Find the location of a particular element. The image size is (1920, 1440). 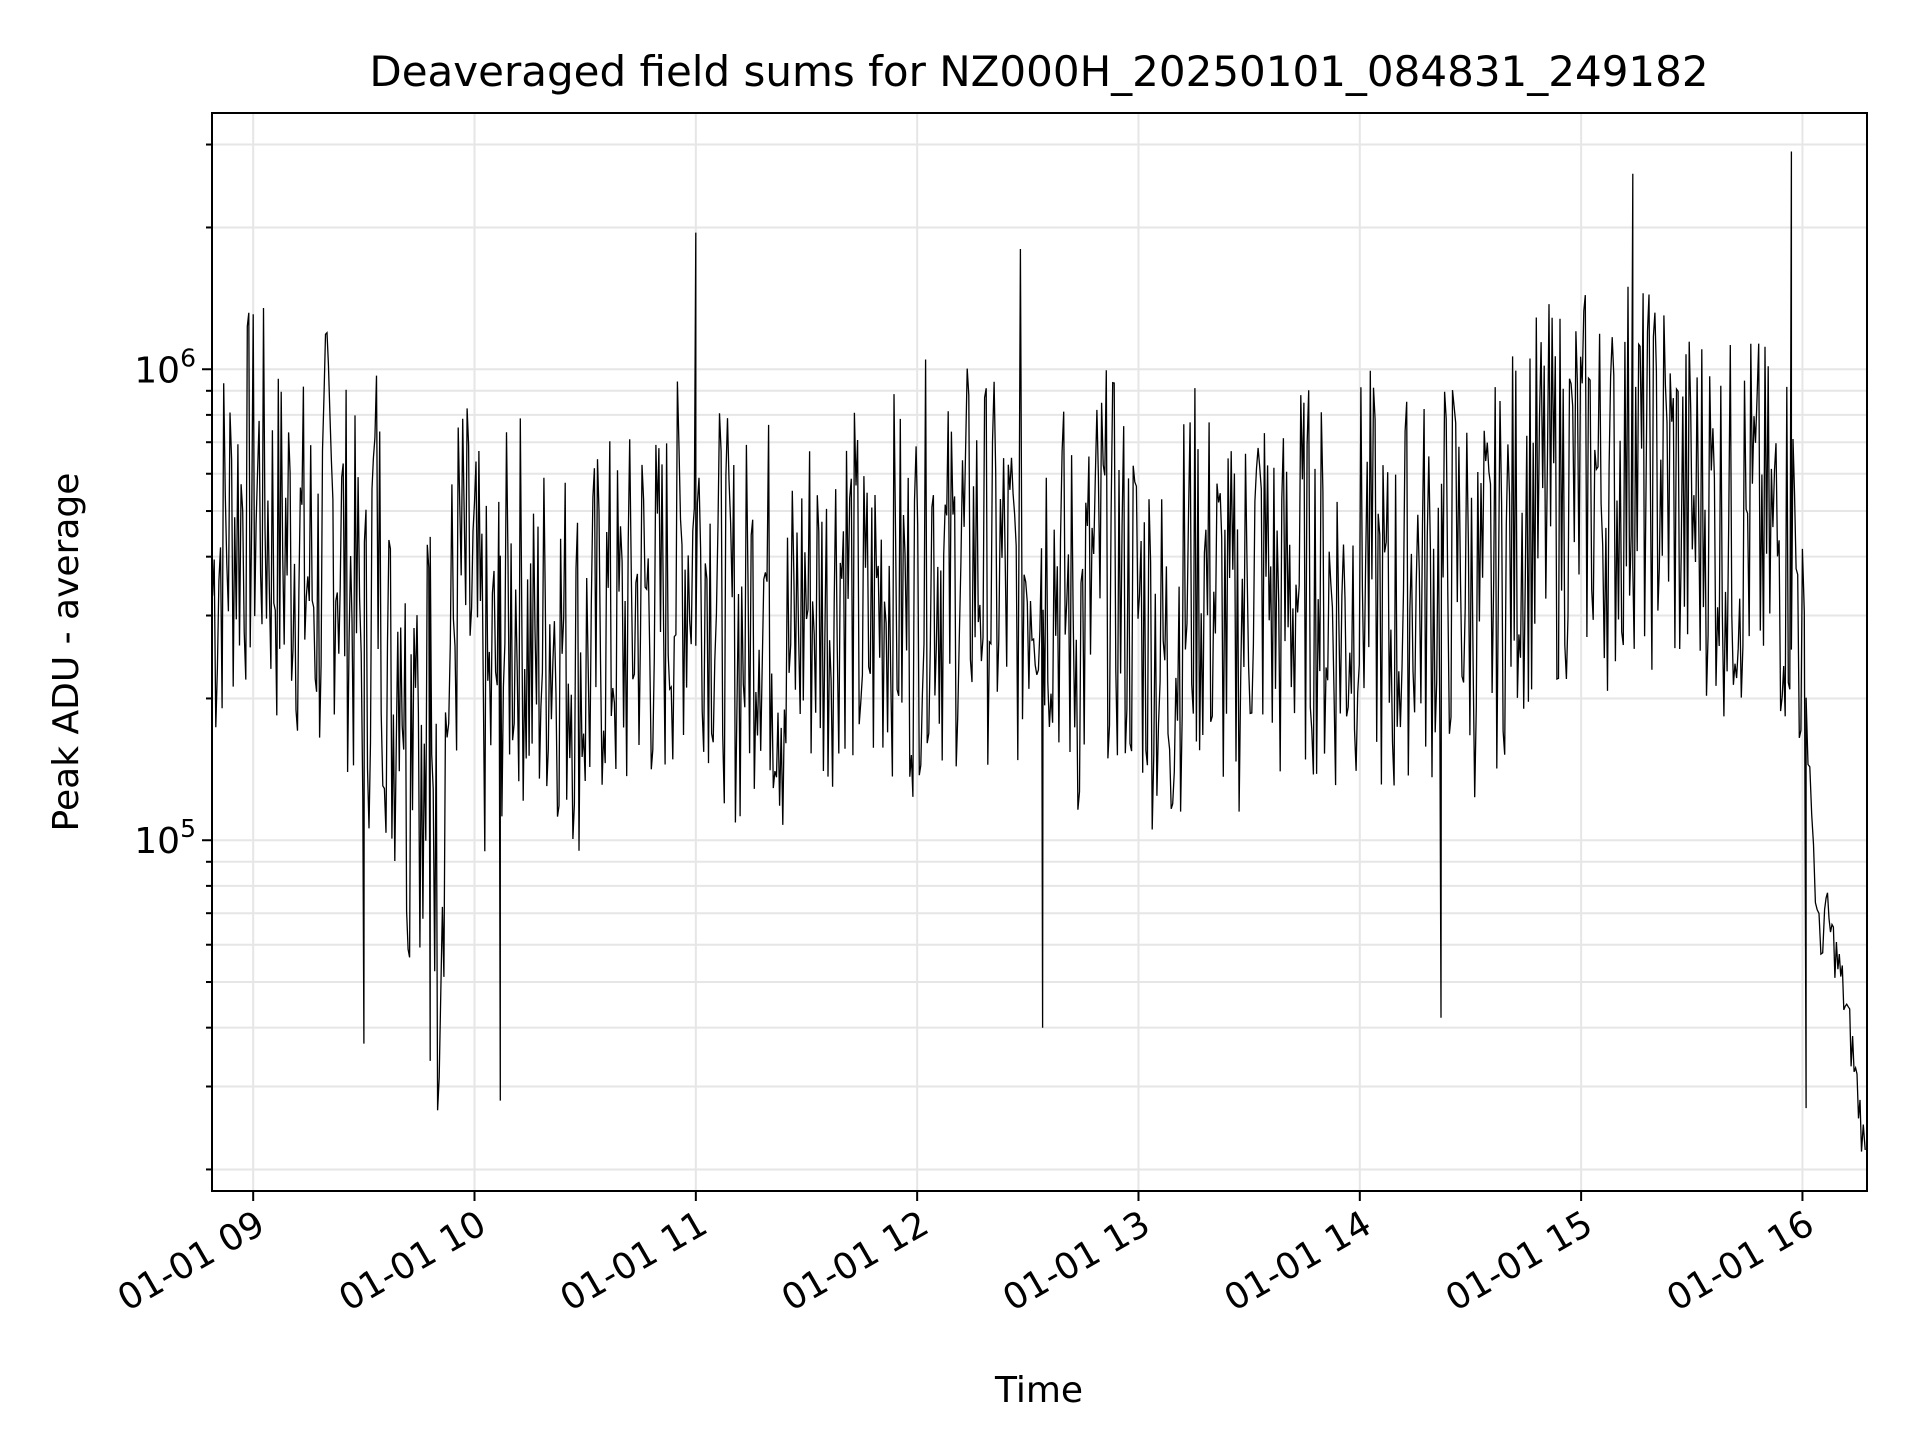

y-tick-label: 10⁵ is located at coordinates (165, 838).